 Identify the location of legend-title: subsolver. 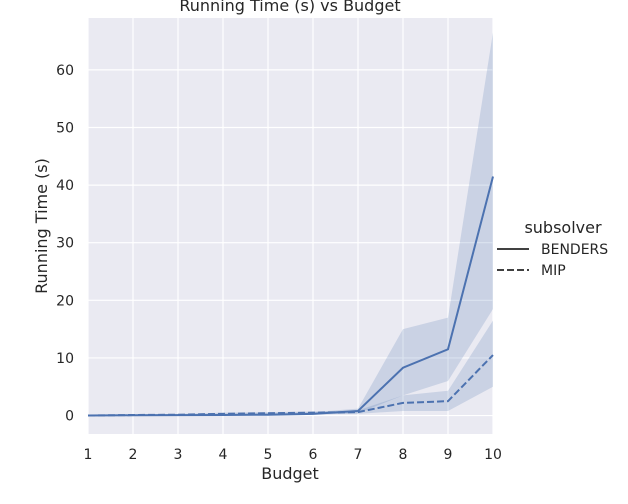
(563, 227).